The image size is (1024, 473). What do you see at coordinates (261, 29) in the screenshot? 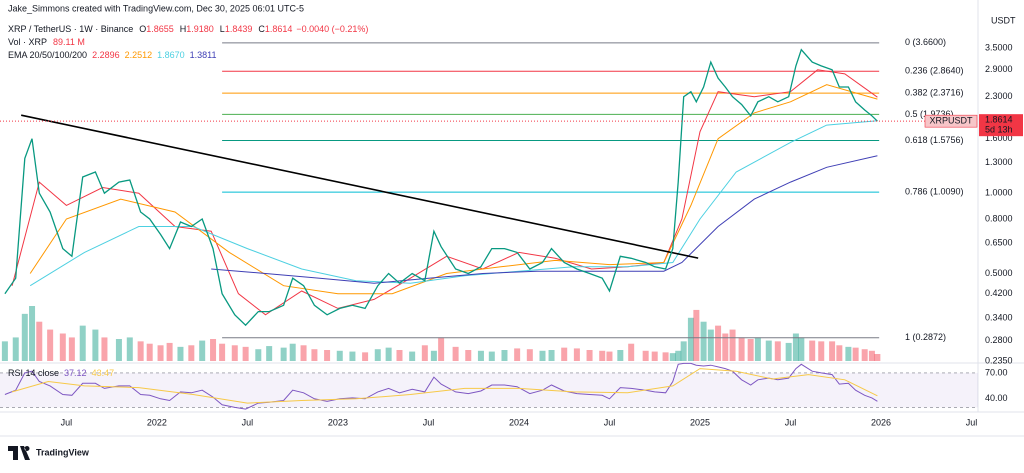
I see `ohlc-label: C` at bounding box center [261, 29].